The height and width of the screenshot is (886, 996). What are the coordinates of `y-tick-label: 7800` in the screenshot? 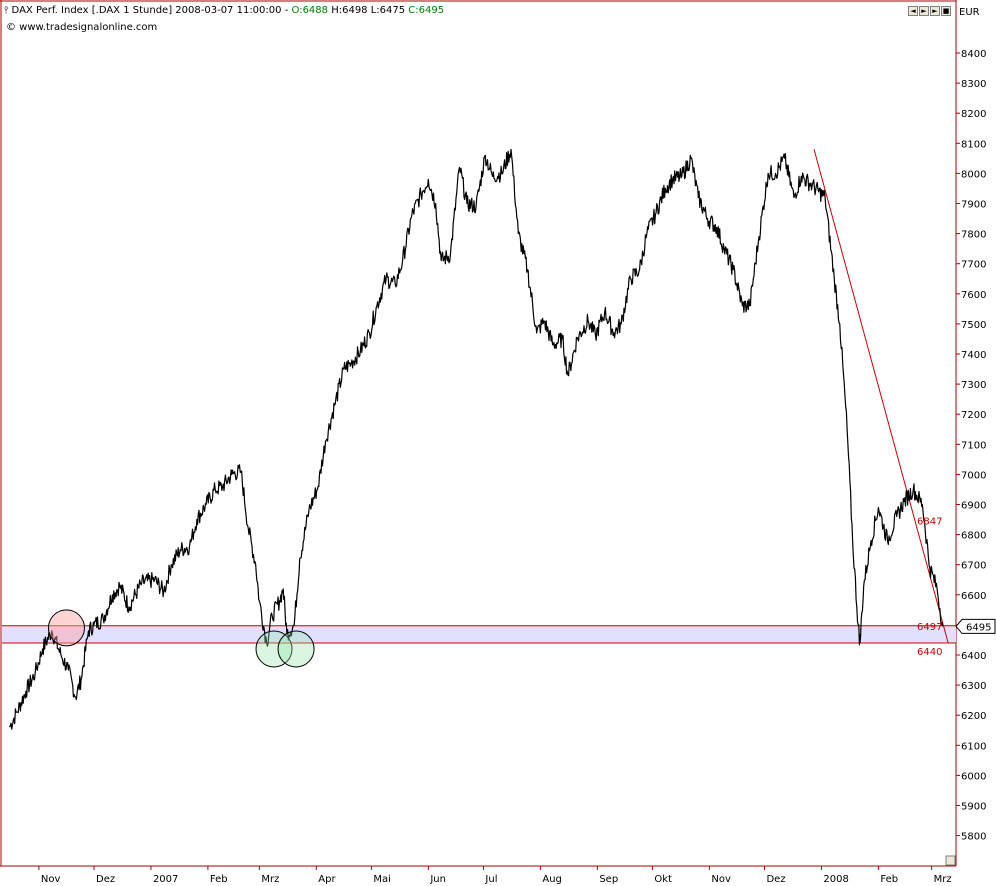 It's located at (973, 235).